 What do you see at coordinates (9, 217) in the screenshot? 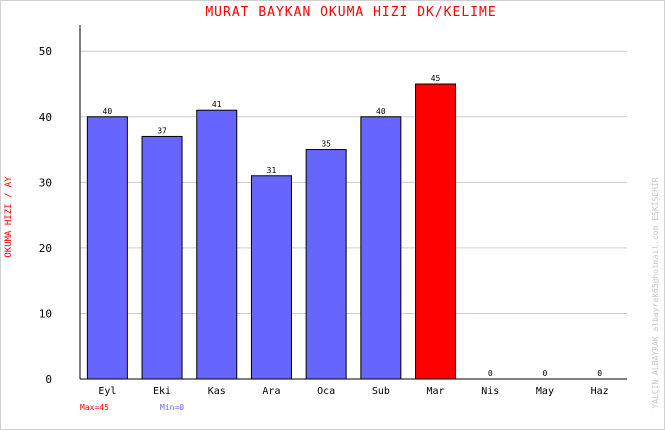
I see `y-axis-label: OKUMA HIZI / AY` at bounding box center [9, 217].